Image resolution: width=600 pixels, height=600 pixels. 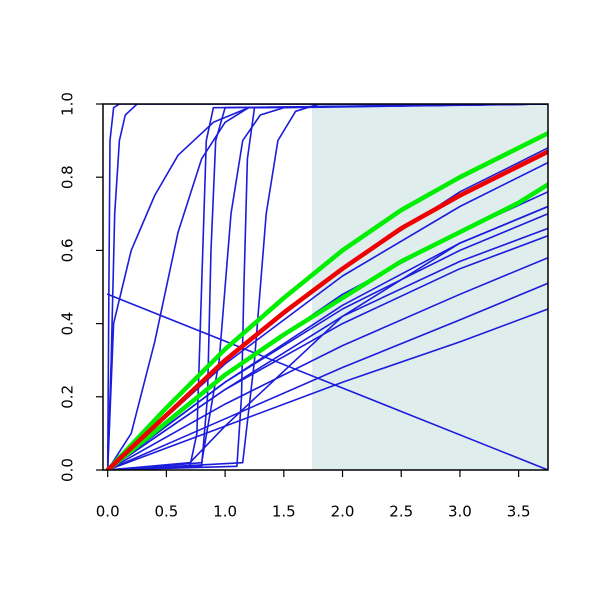 I want to click on x-tick-label: 3.5, so click(x=519, y=512).